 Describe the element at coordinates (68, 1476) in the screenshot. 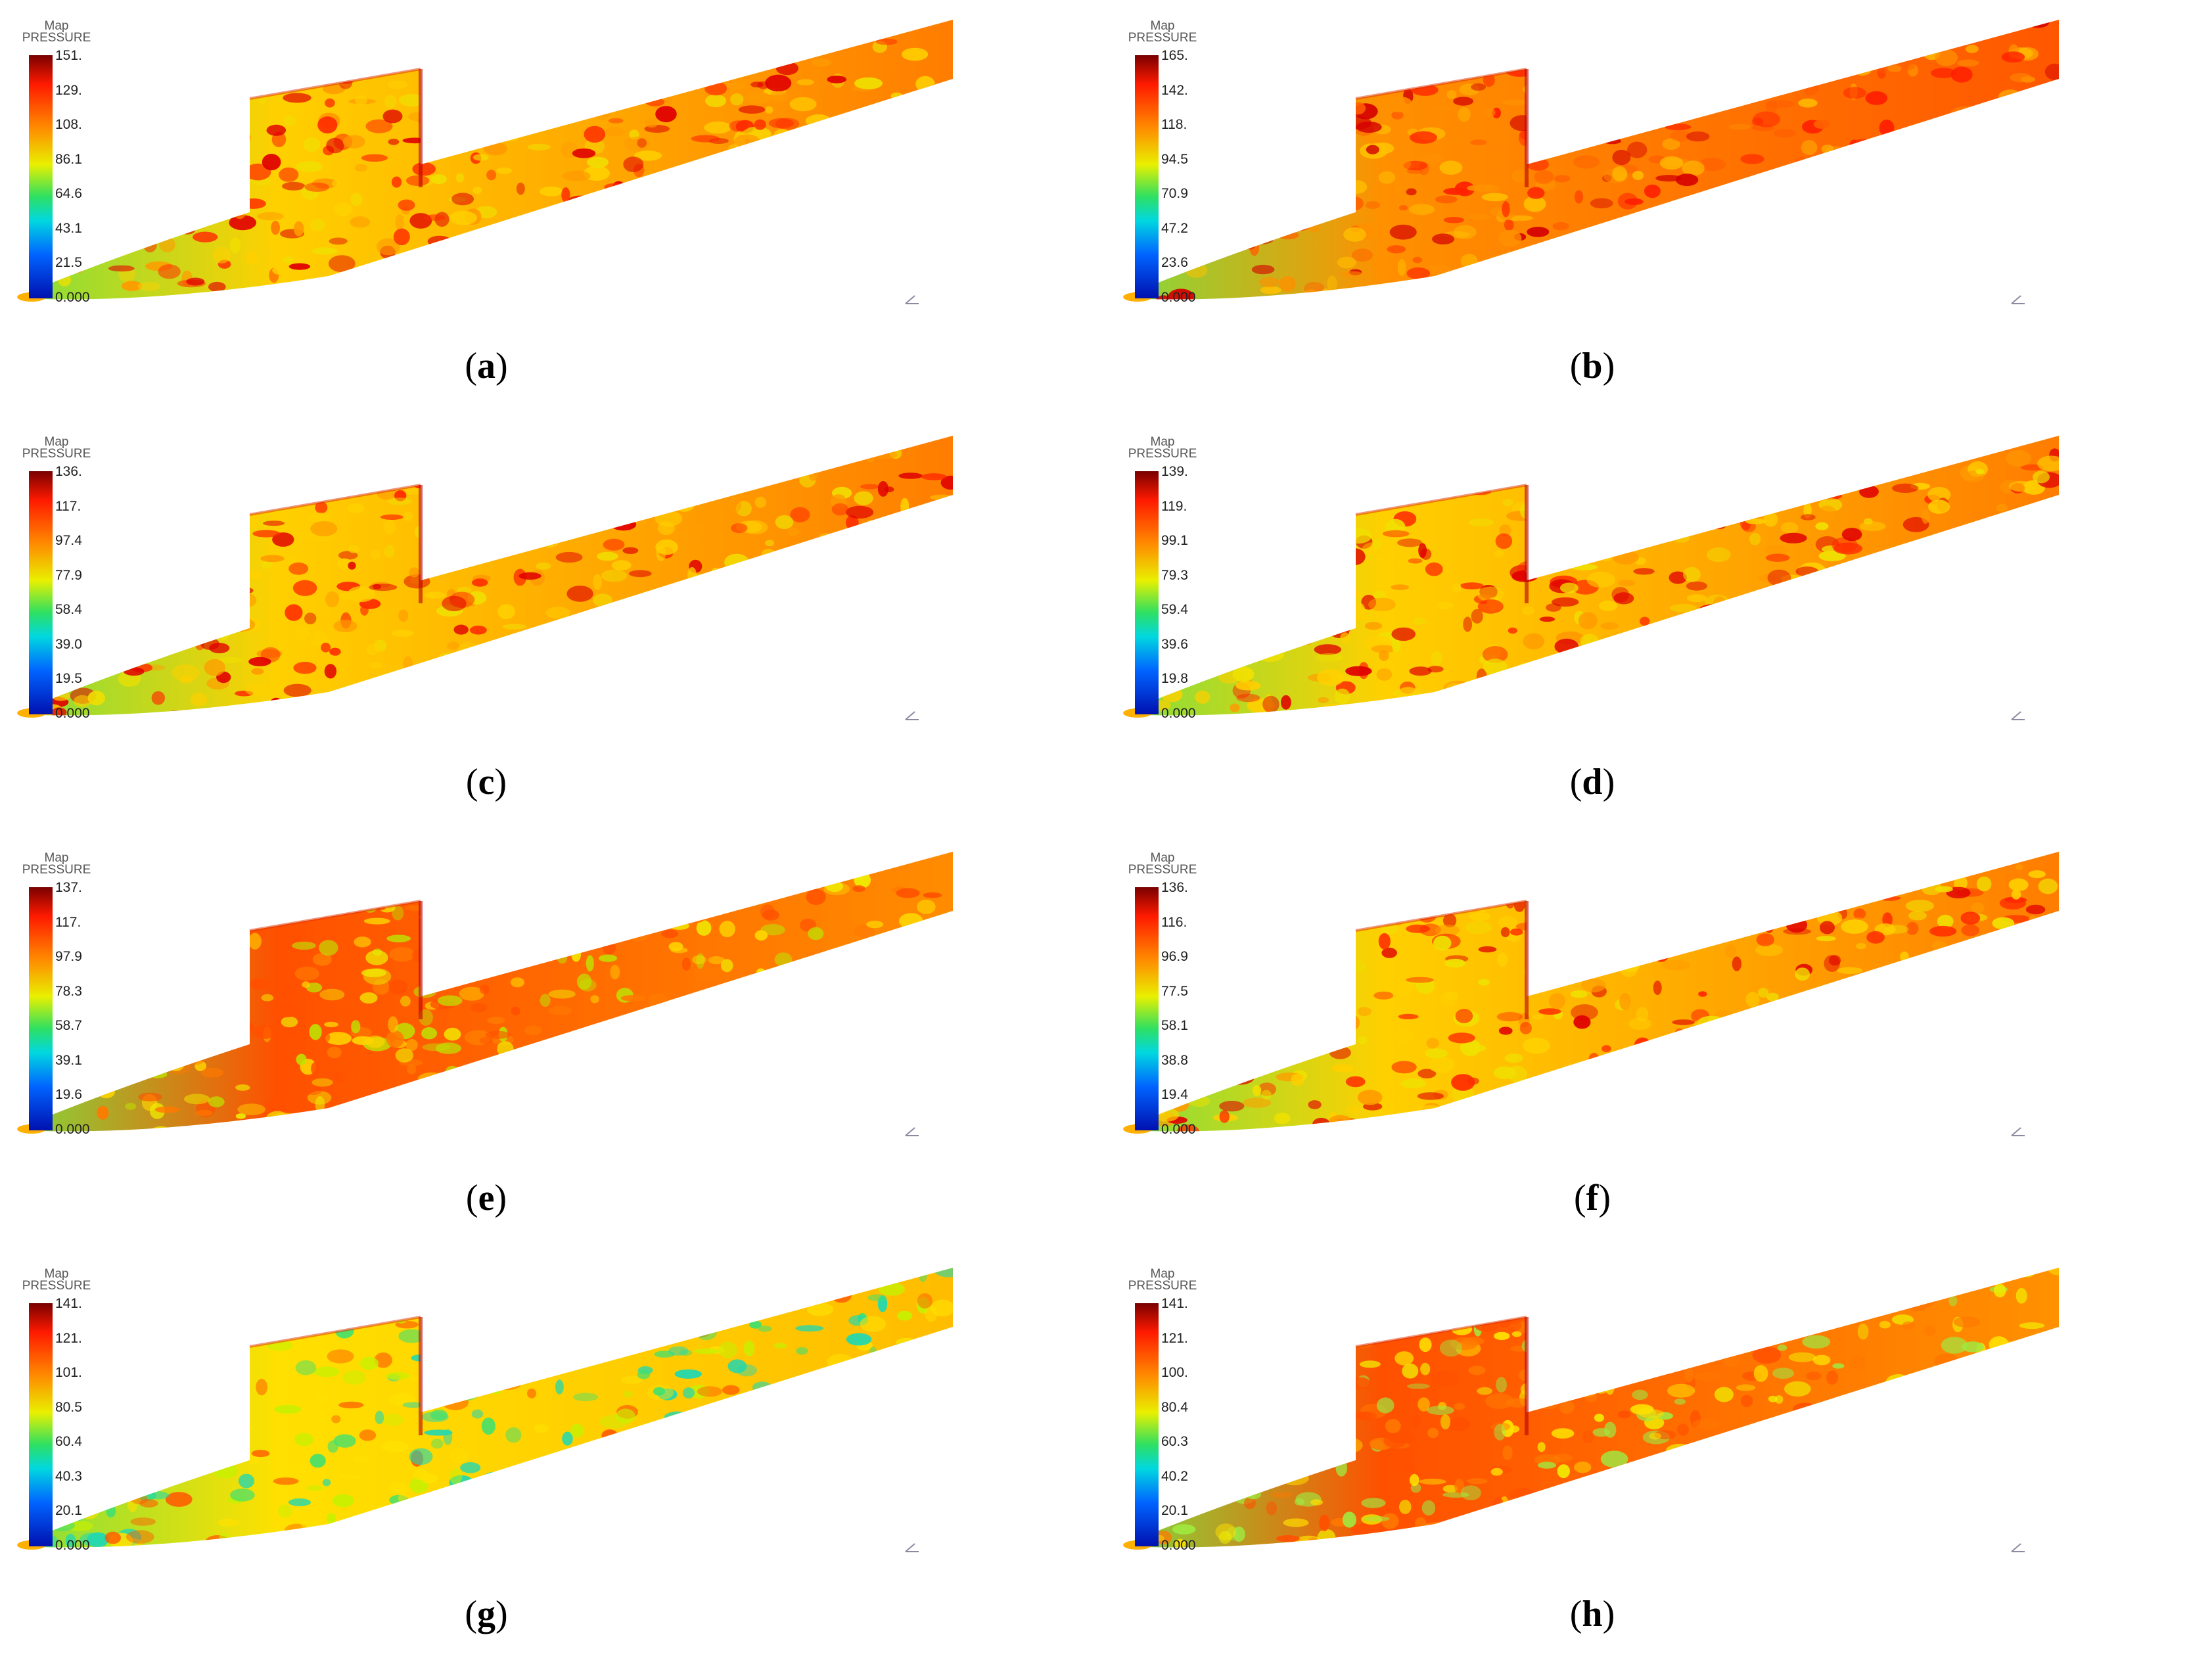

I see `legend-tick: 40.3` at that location.